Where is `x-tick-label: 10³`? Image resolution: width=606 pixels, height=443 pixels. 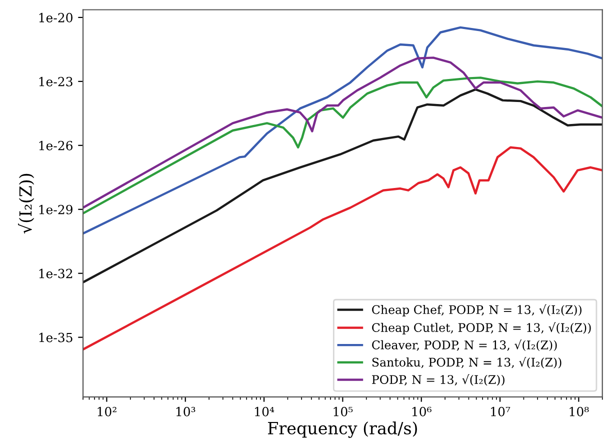 x-tick-label: 10³ is located at coordinates (186, 411).